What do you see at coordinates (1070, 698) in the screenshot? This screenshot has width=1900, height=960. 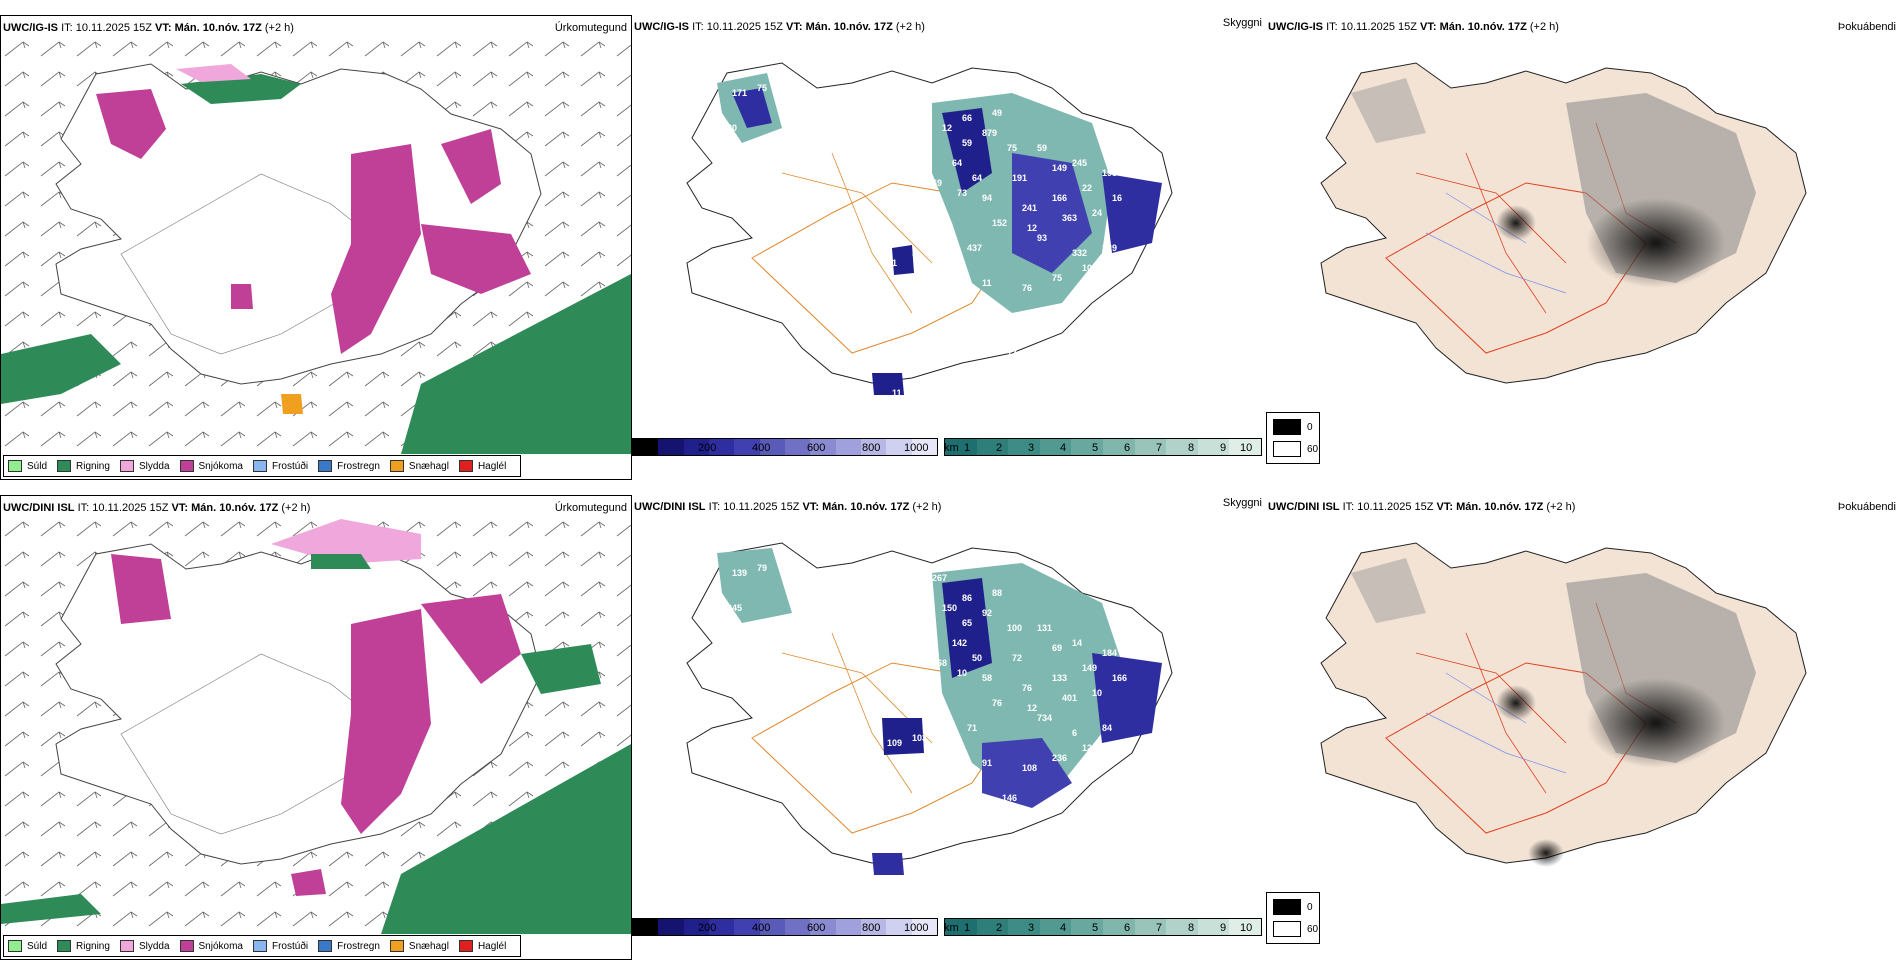 I see `cloud-base-label: 401` at bounding box center [1070, 698].